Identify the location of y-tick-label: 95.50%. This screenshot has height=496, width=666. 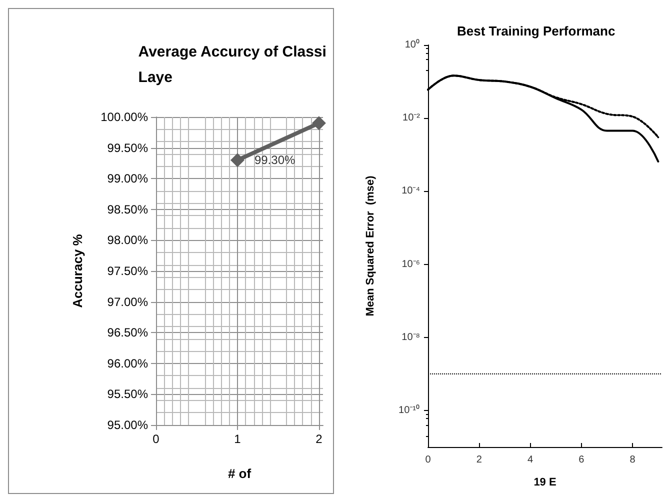
(127, 394).